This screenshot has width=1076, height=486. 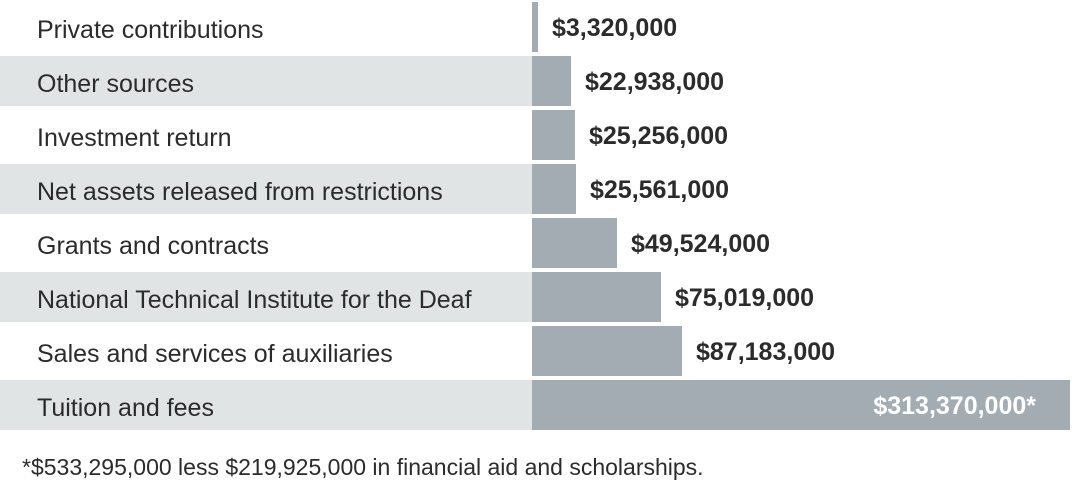 What do you see at coordinates (116, 84) in the screenshot?
I see `category-label: Other sources` at bounding box center [116, 84].